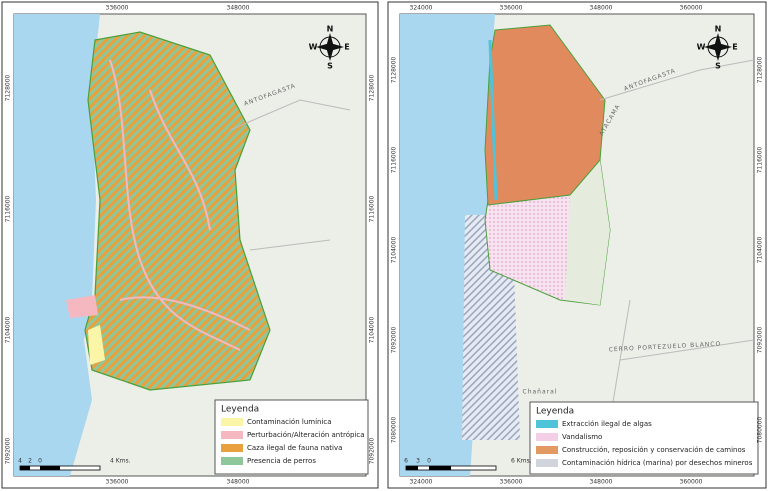 The image size is (768, 491). What do you see at coordinates (607, 424) in the screenshot?
I see `legend-label: Extracción ilegal de algas` at bounding box center [607, 424].